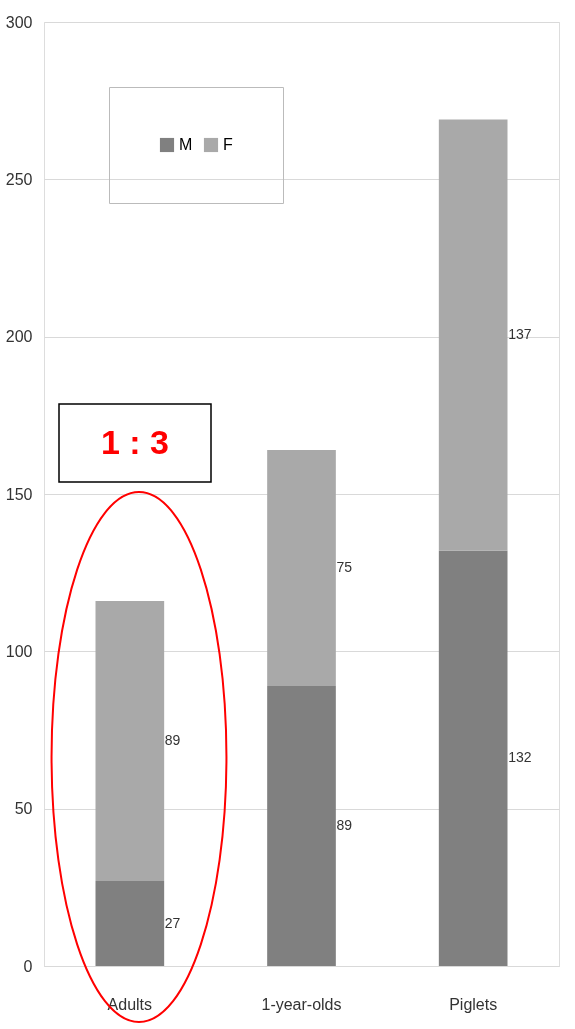 This screenshot has height=1029, width=575. I want to click on x-tick-label: 1-year-olds, so click(301, 1004).